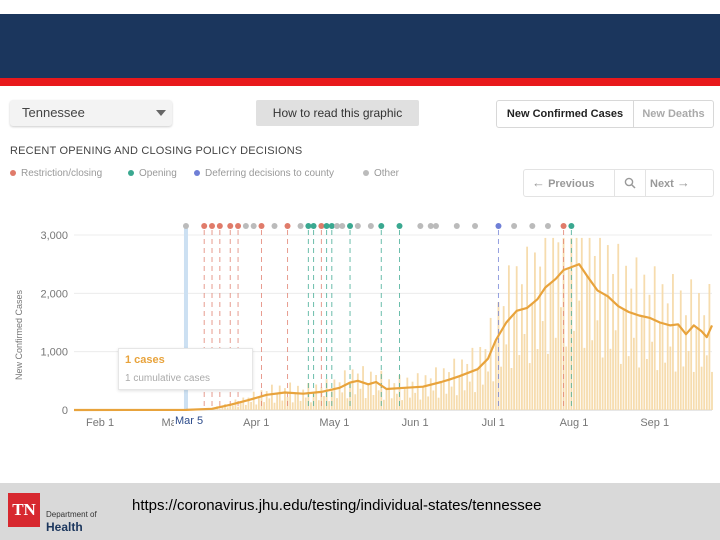  Describe the element at coordinates (654, 423) in the screenshot. I see `x-tick-label: Sep 1` at that location.